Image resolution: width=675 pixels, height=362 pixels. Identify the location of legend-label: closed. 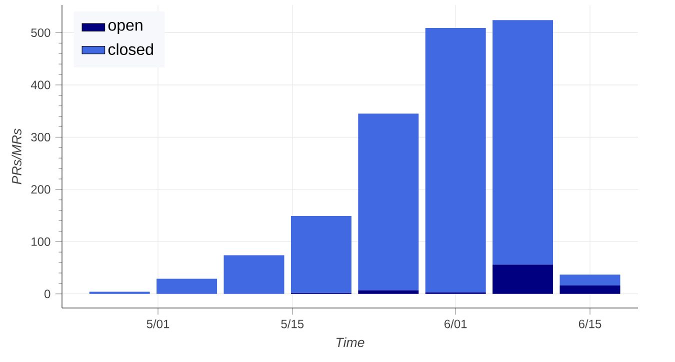
(130, 49).